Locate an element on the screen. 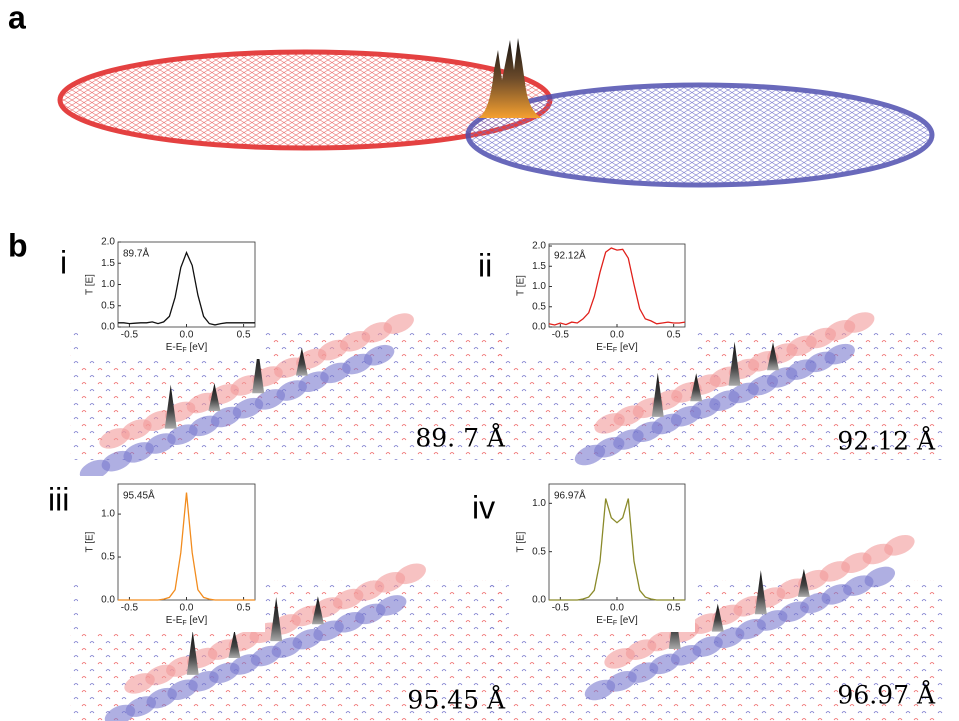  panel-label: ii is located at coordinates (485, 265).